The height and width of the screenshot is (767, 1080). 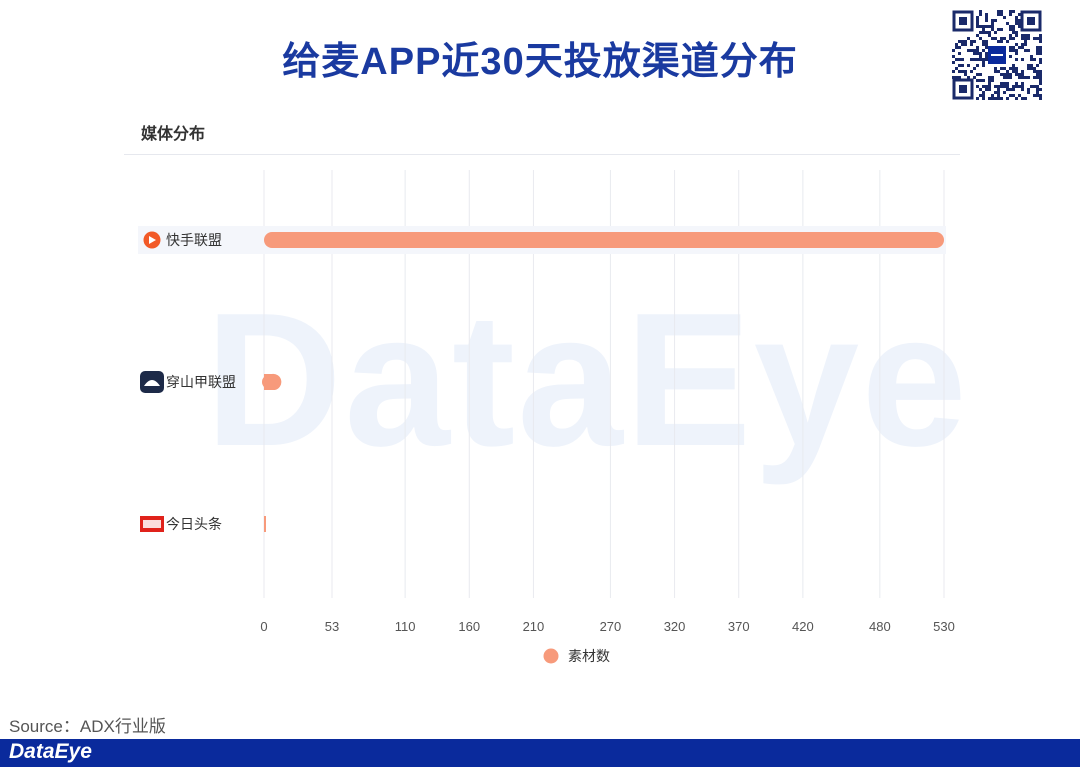 I want to click on x-tick-label: 0, so click(x=263, y=626).